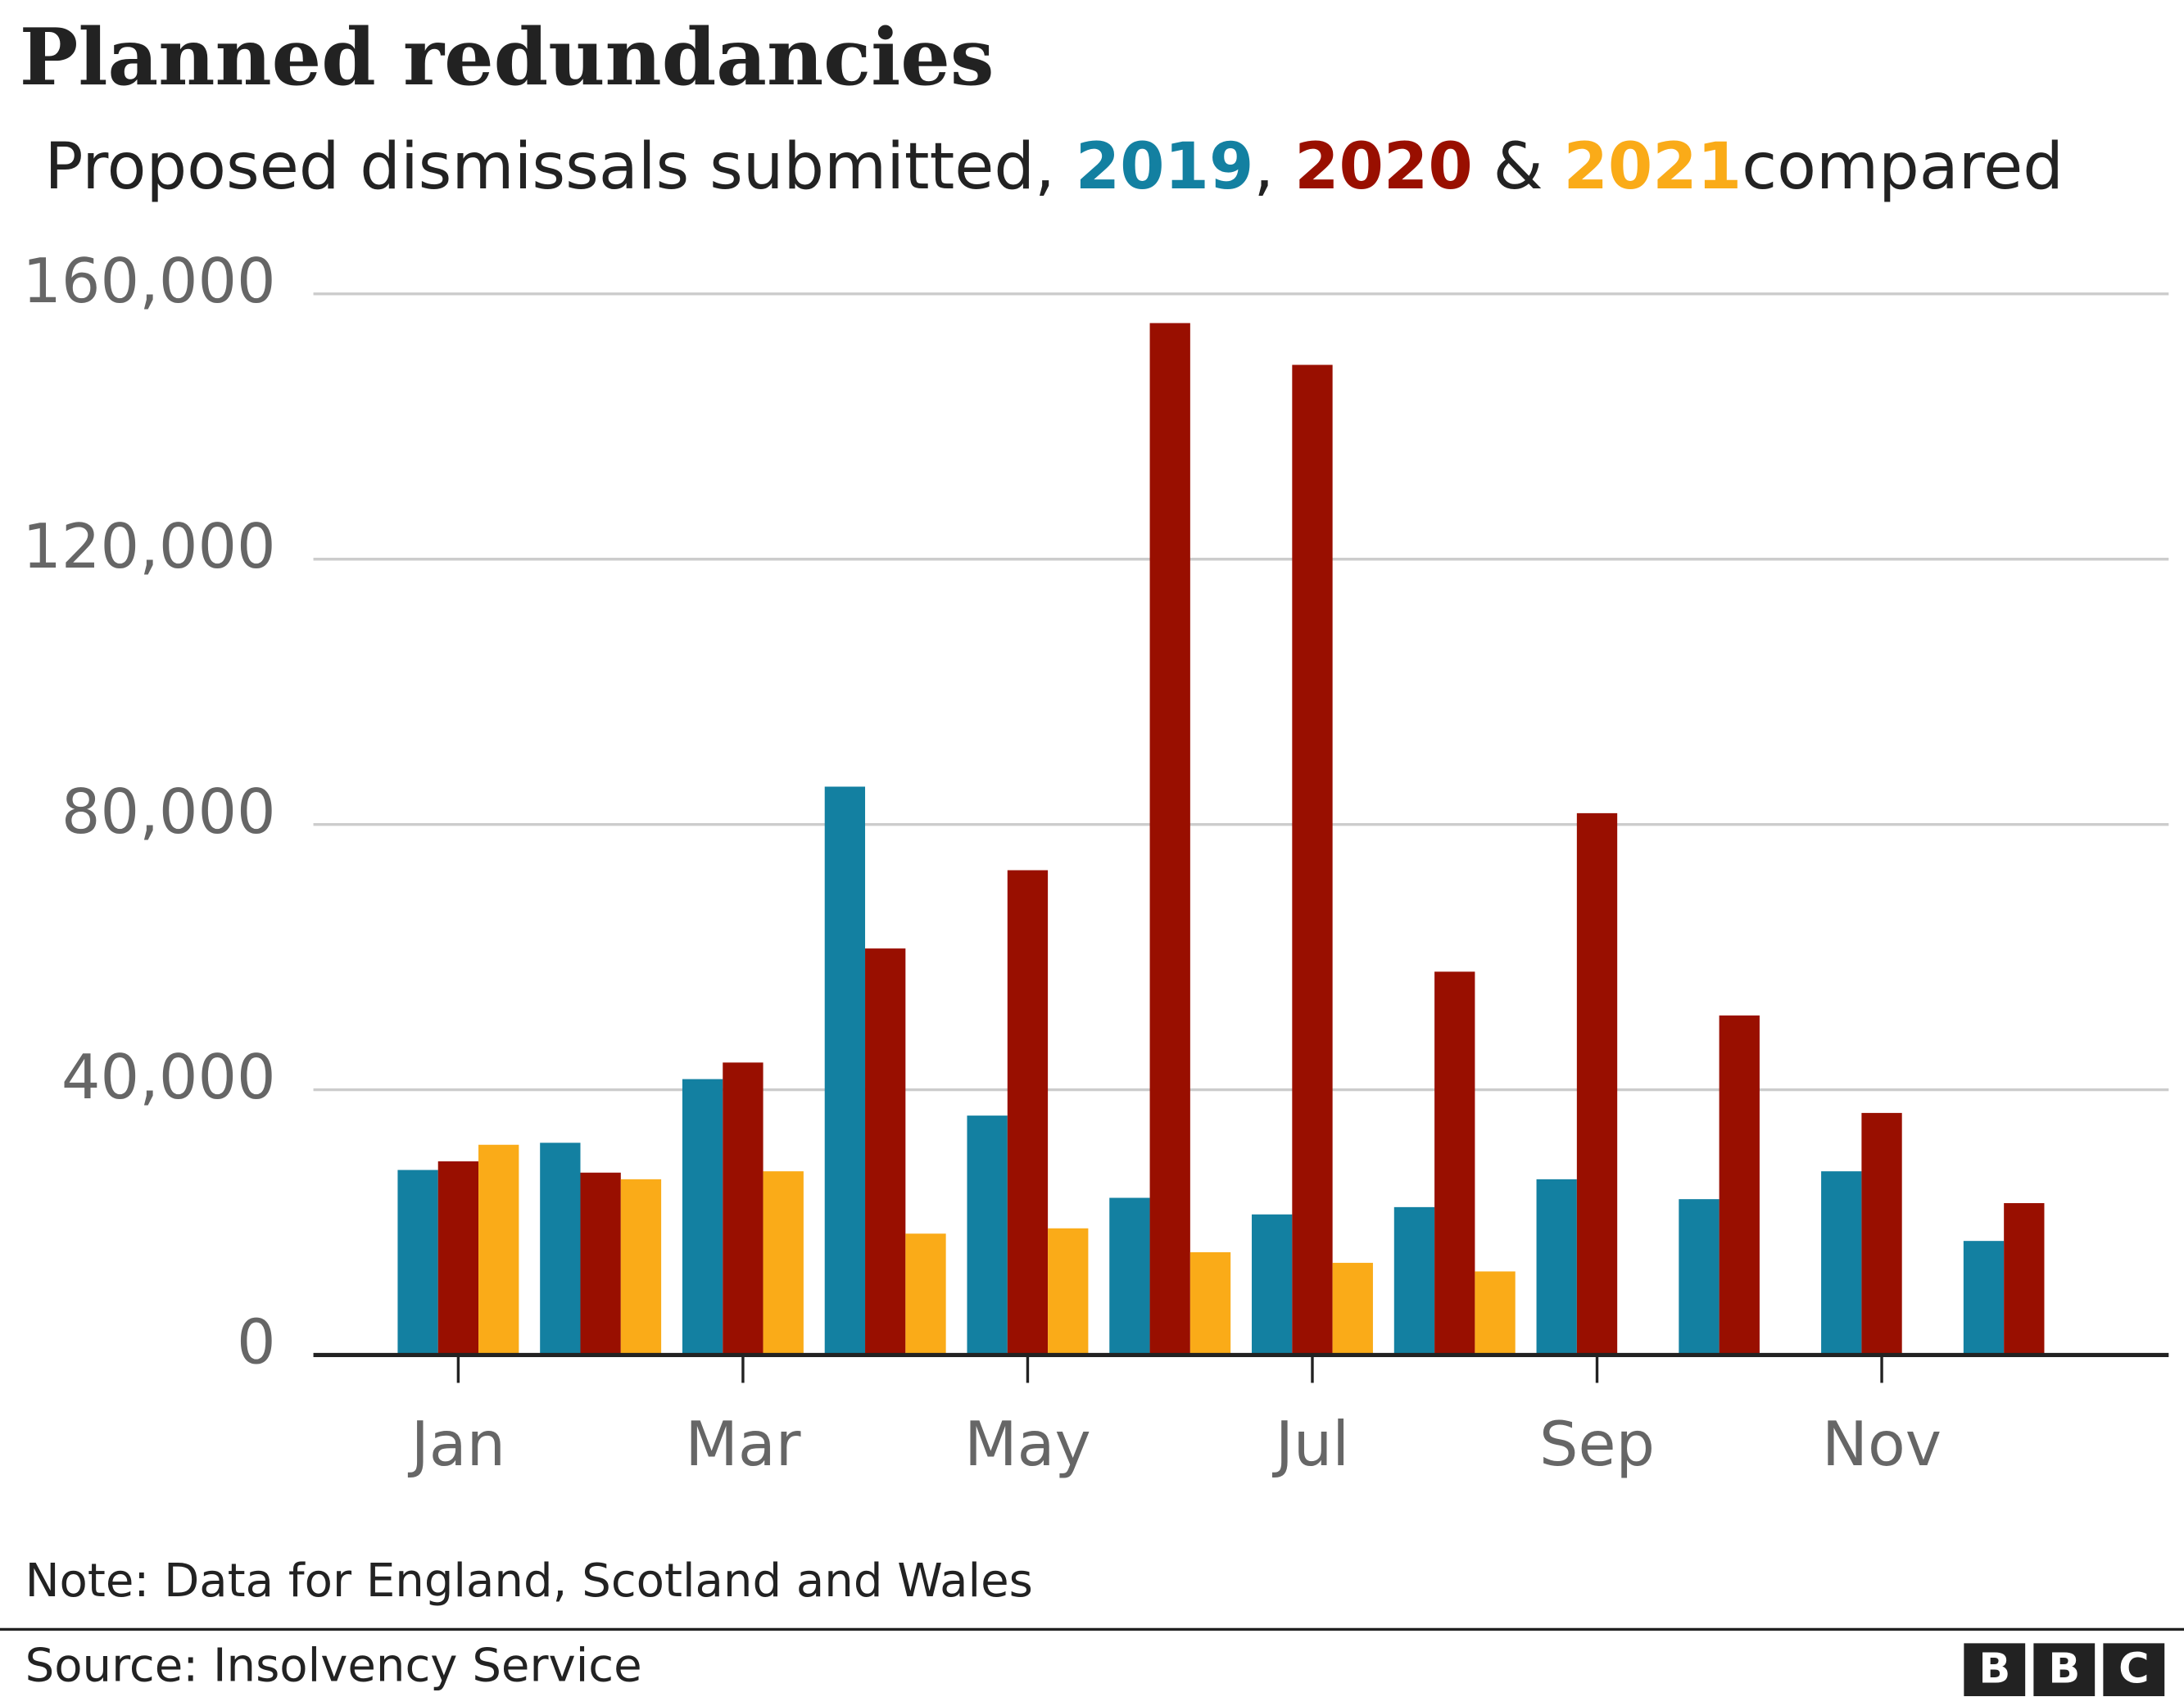  I want to click on source: Source: Insolvency Service, so click(333, 1666).